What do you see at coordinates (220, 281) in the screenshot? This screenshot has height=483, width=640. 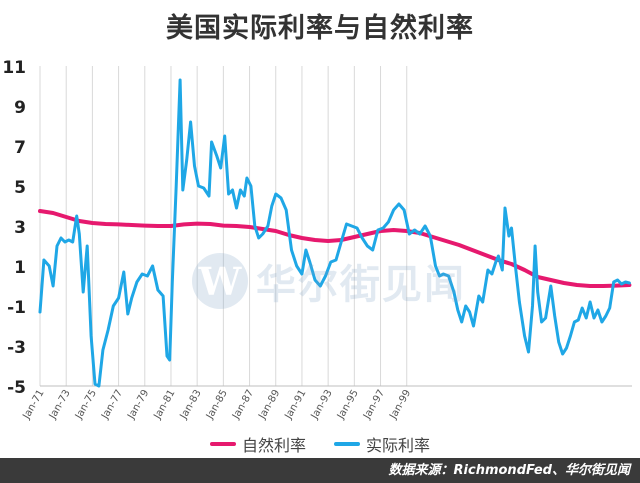 I see `watermark-logo-icon: W` at bounding box center [220, 281].